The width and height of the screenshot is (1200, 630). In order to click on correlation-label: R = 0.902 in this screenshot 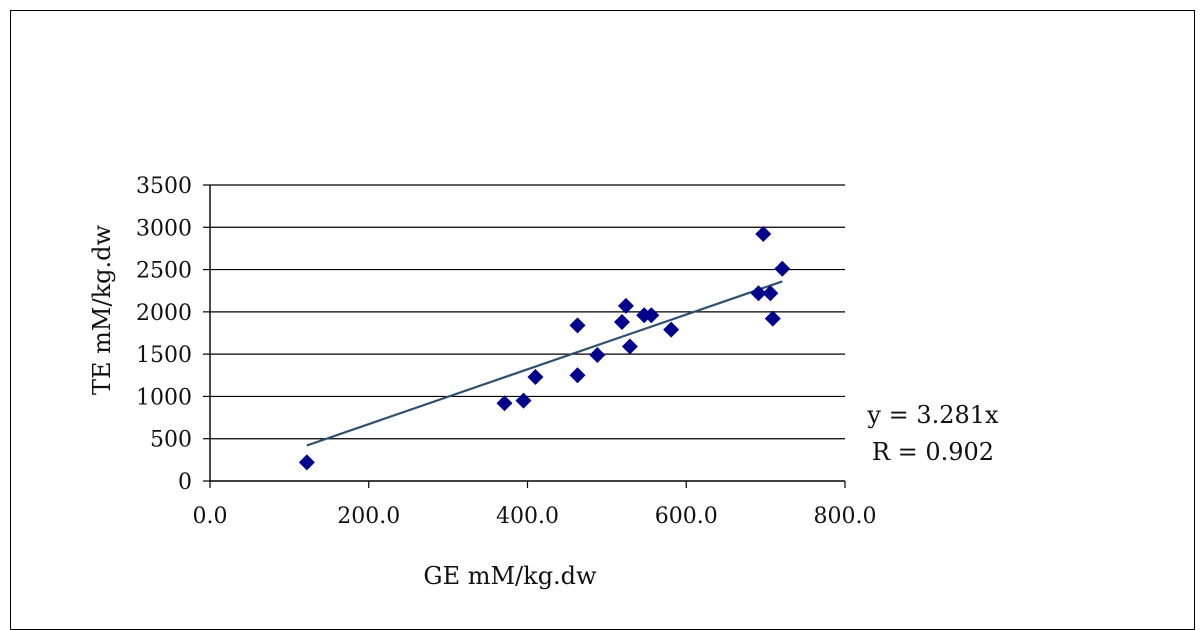, I will do `click(933, 452)`.